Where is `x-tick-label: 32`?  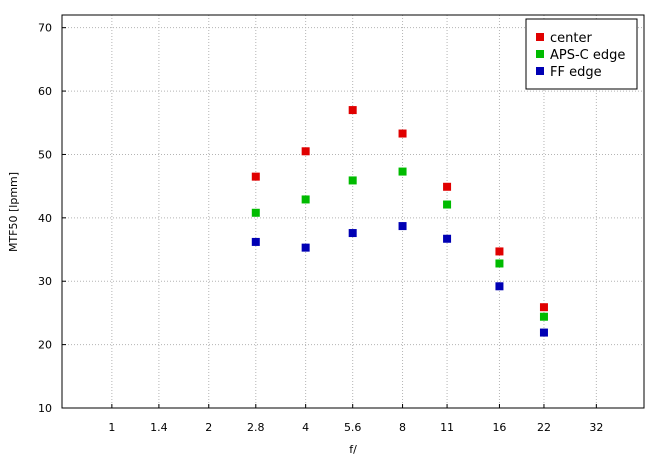
x-tick-label: 32 is located at coordinates (596, 427).